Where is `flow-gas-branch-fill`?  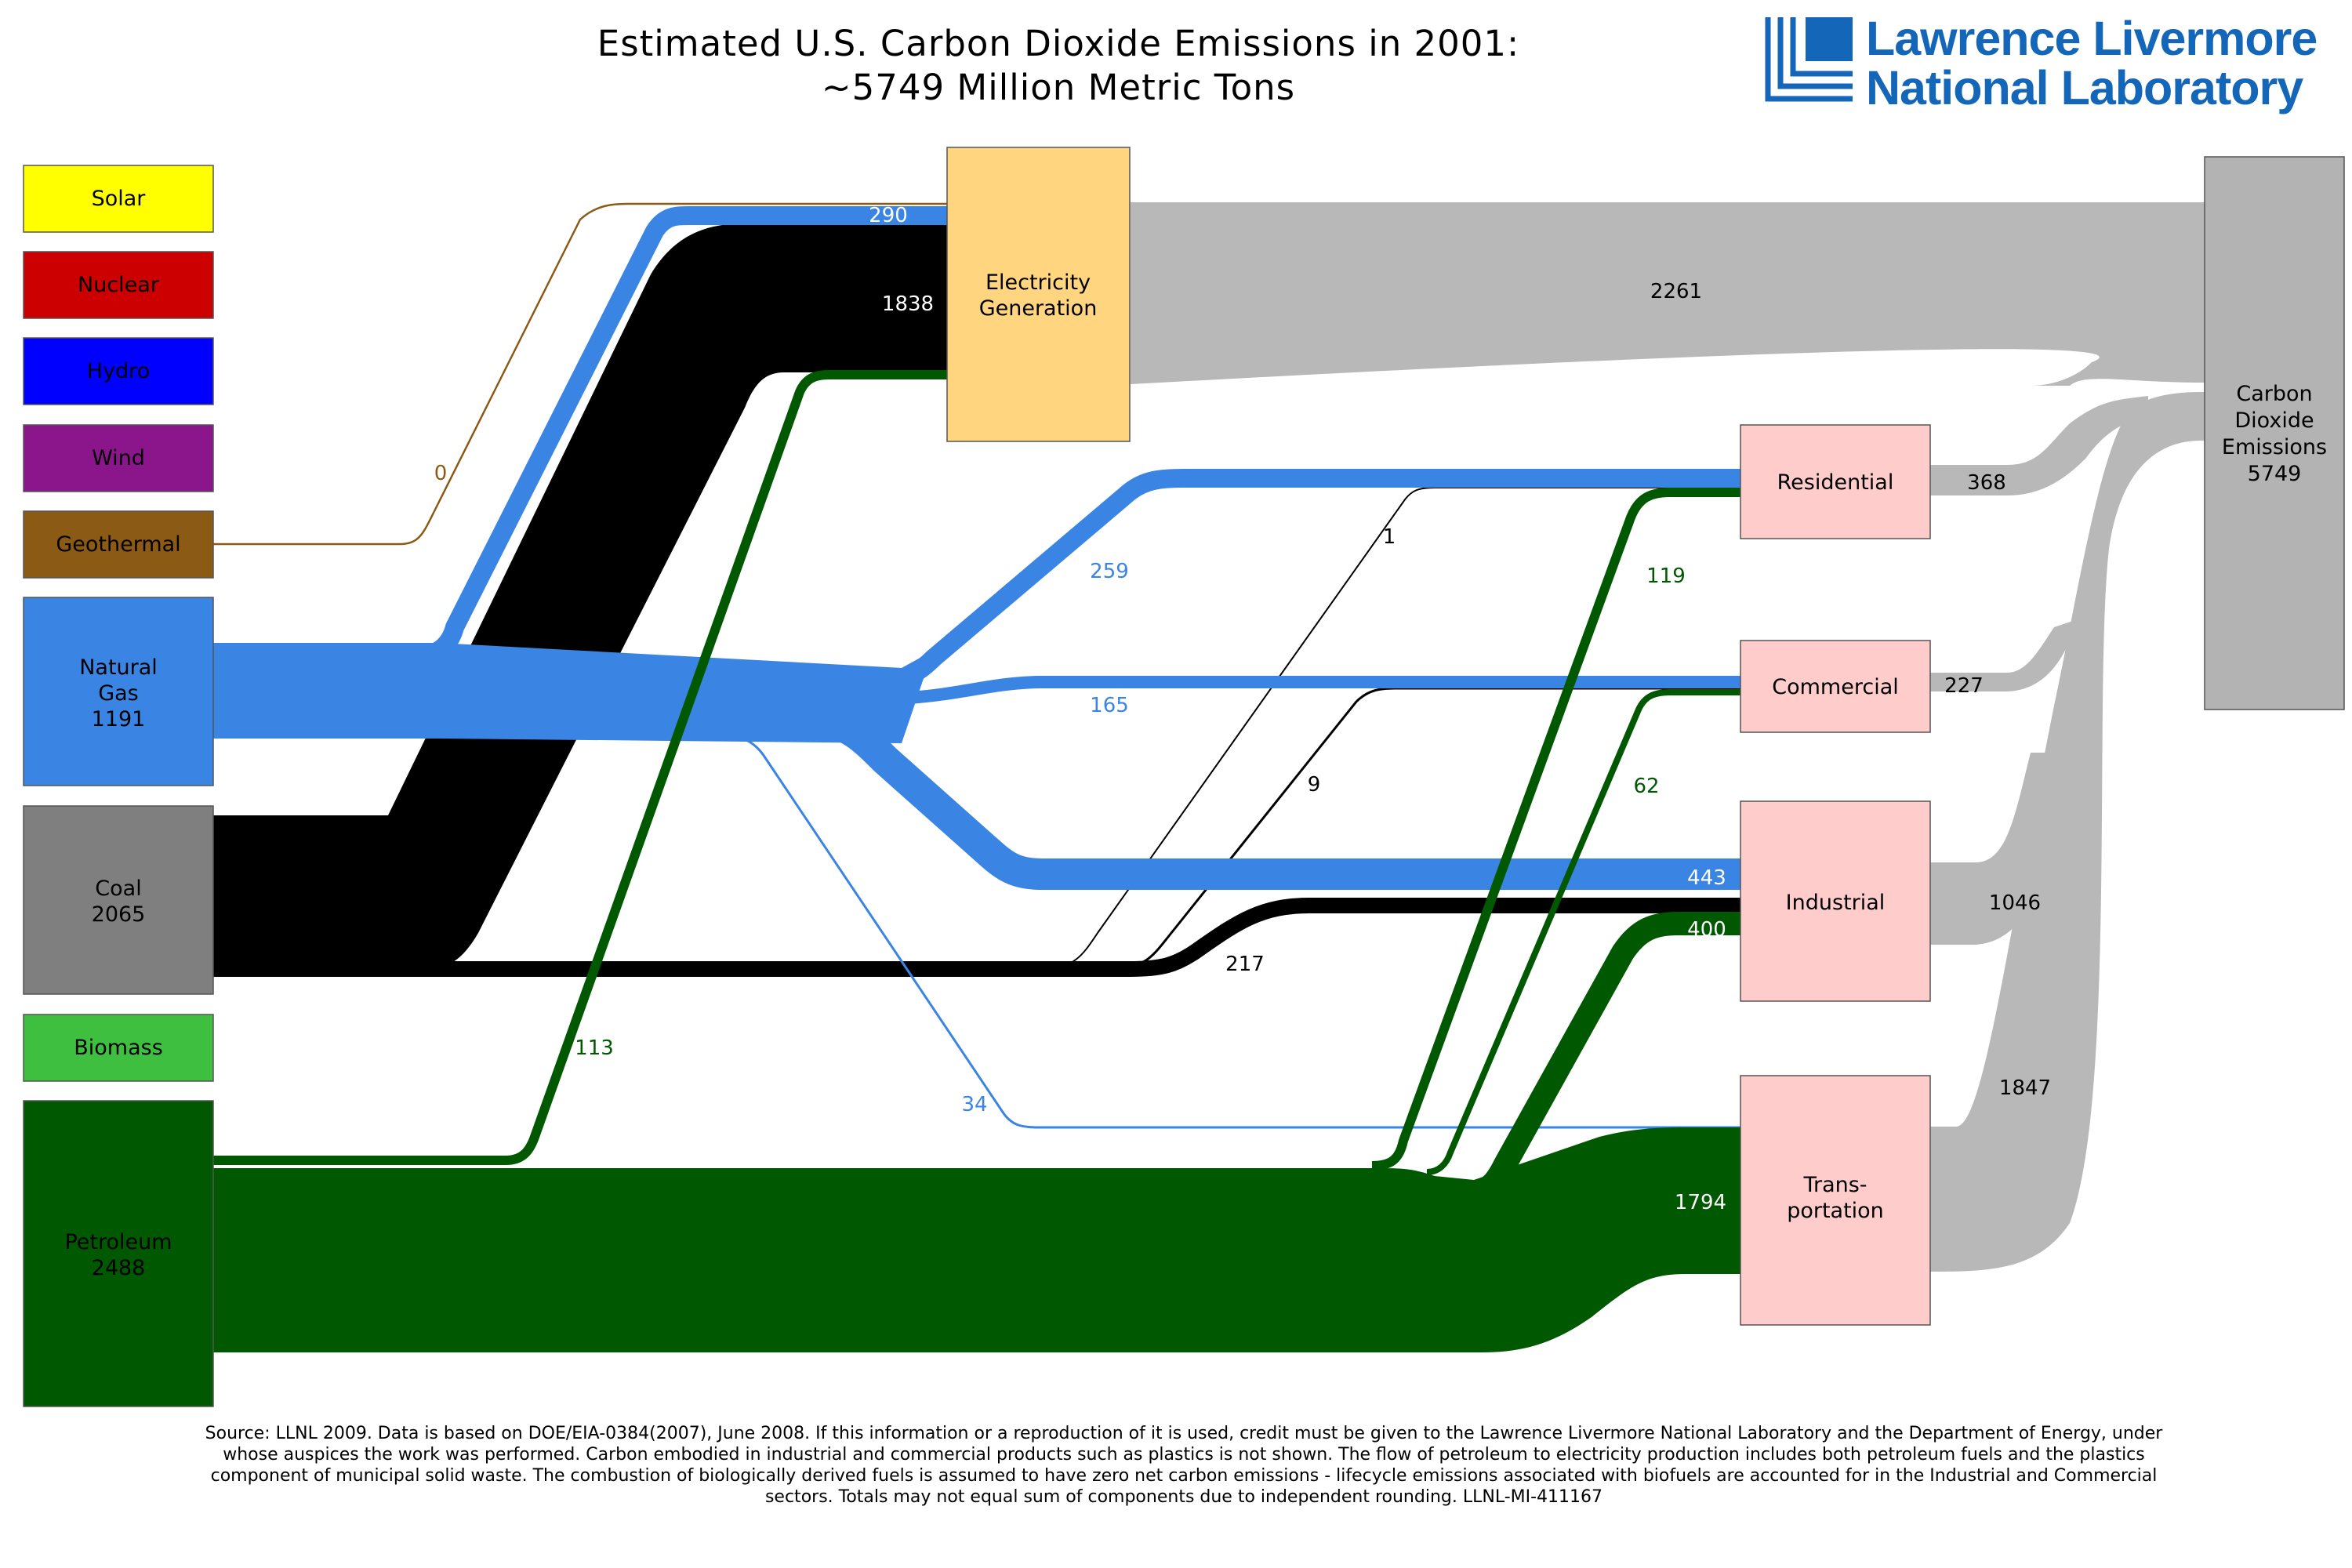
flow-gas-branch-fill is located at coordinates (686, 693).